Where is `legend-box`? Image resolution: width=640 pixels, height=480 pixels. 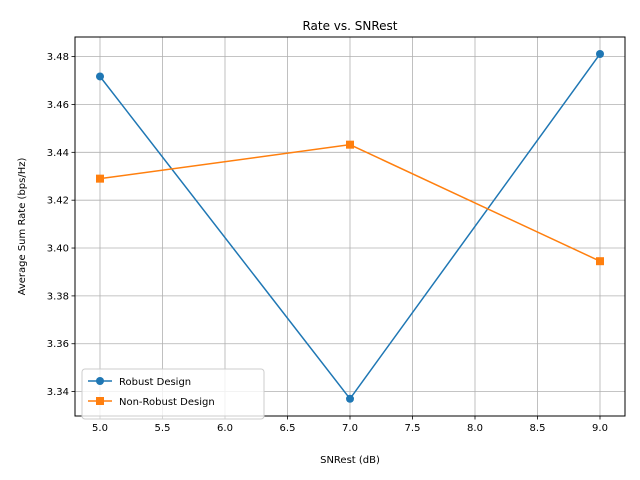 legend-box is located at coordinates (173, 394).